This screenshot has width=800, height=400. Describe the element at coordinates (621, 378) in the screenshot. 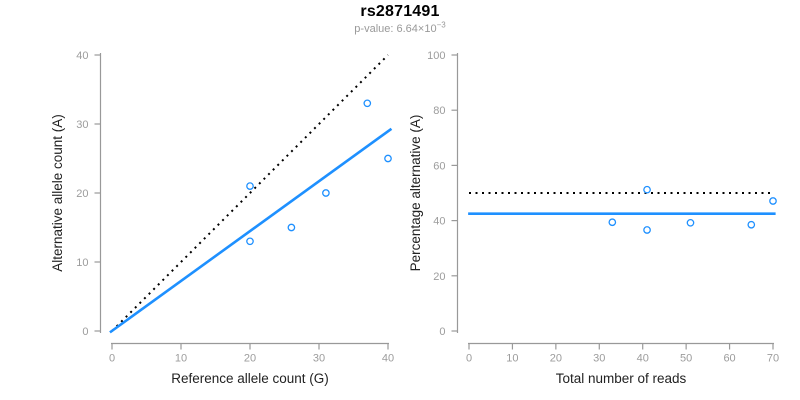

I see `x-axis-title: Total number of reads` at that location.